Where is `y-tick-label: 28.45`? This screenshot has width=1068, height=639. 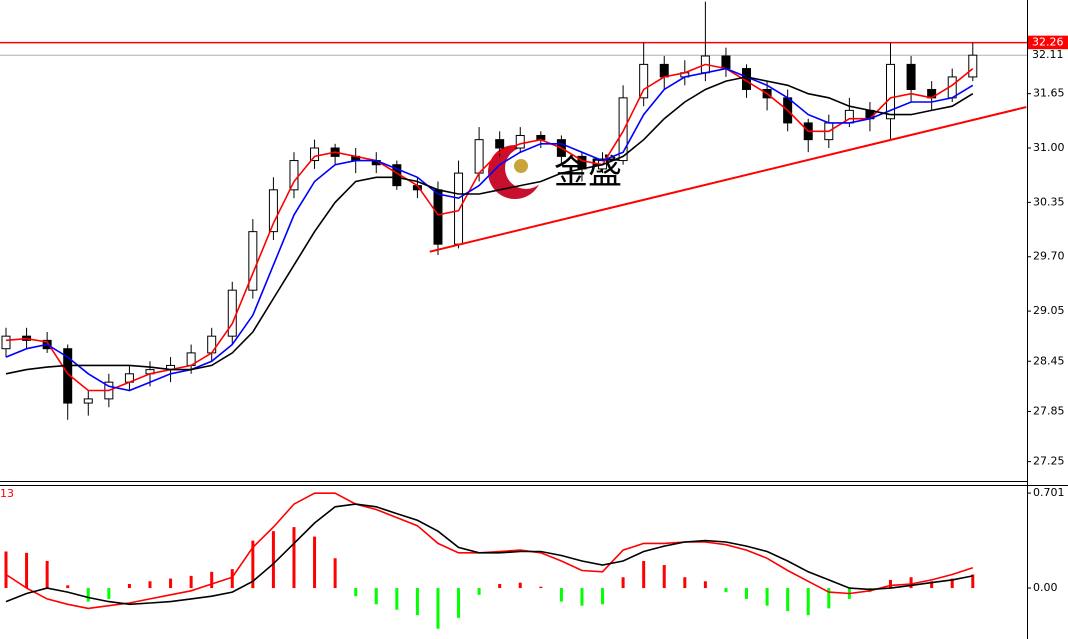
y-tick-label: 28.45 is located at coordinates (1049, 360).